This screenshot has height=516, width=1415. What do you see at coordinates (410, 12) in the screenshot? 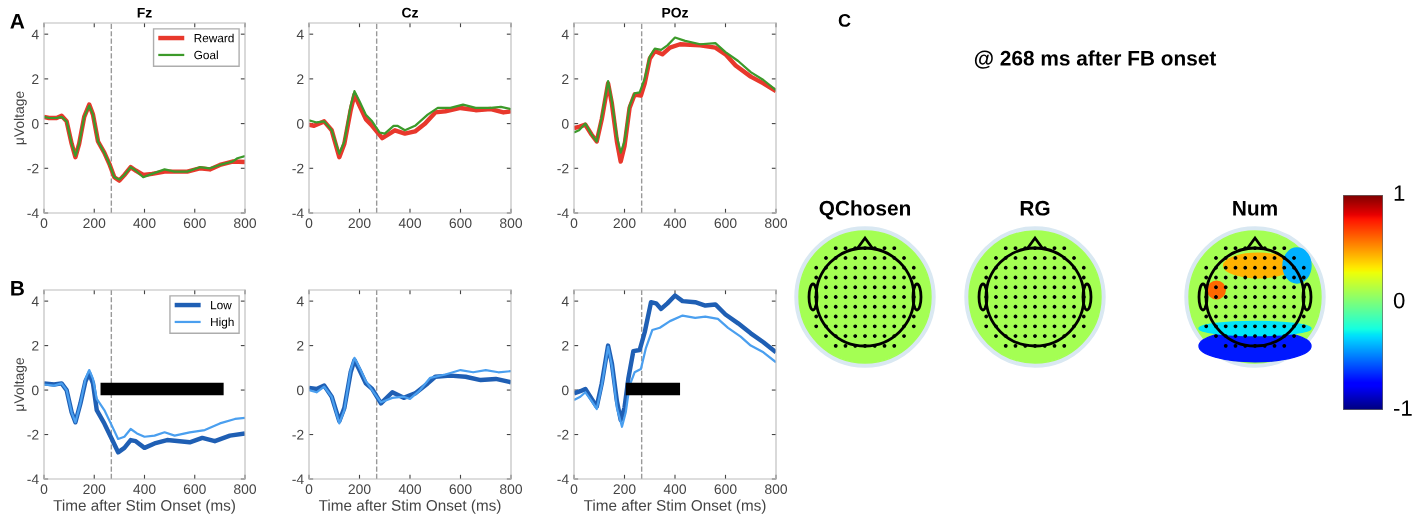
I see `chart-title: Cz` at bounding box center [410, 12].